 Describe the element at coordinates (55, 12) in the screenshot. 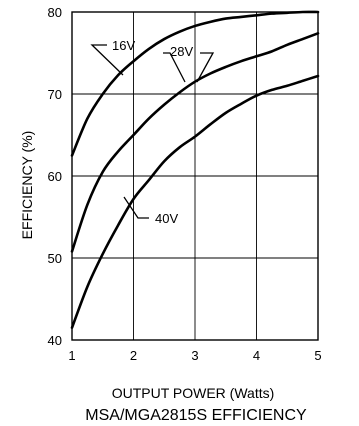

I see `y-tick-label: 80` at that location.